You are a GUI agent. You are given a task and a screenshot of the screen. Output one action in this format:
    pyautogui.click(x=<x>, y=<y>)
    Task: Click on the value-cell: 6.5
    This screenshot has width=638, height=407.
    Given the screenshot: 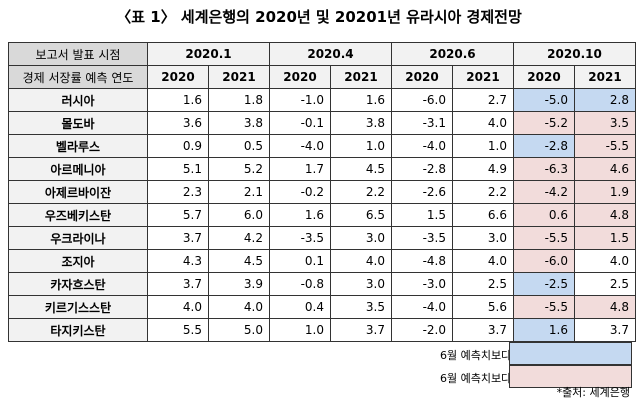 What is the action you would take?
    pyautogui.click(x=361, y=215)
    